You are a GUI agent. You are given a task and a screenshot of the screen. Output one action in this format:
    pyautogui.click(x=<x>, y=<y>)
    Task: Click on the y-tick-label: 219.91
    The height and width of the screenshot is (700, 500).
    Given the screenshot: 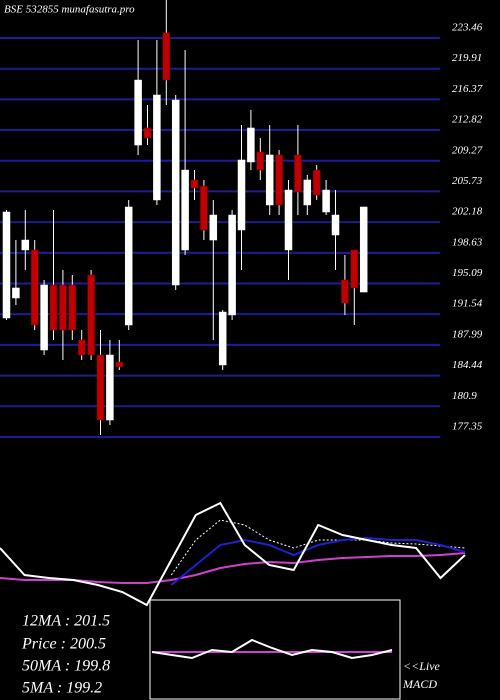 What is the action you would take?
    pyautogui.click(x=467, y=58)
    